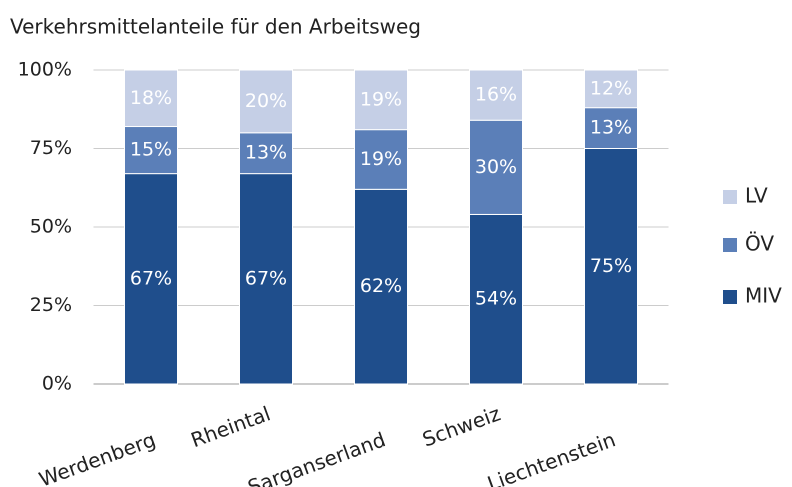 The image size is (792, 487). Describe the element at coordinates (215, 27) in the screenshot. I see `chart-title: Verkehrsmittelanteile für den Arbeitsweg` at that location.